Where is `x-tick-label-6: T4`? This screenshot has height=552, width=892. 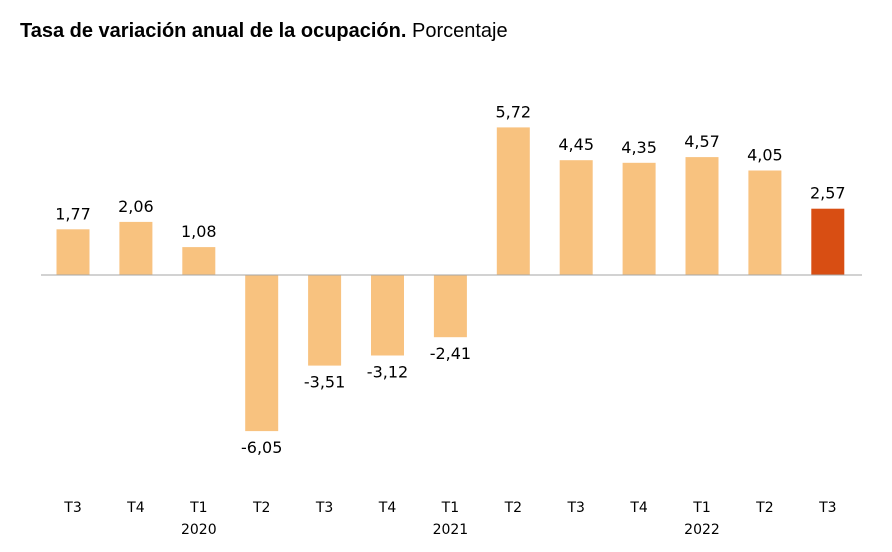
x-tick-label-6: T4 is located at coordinates (387, 508).